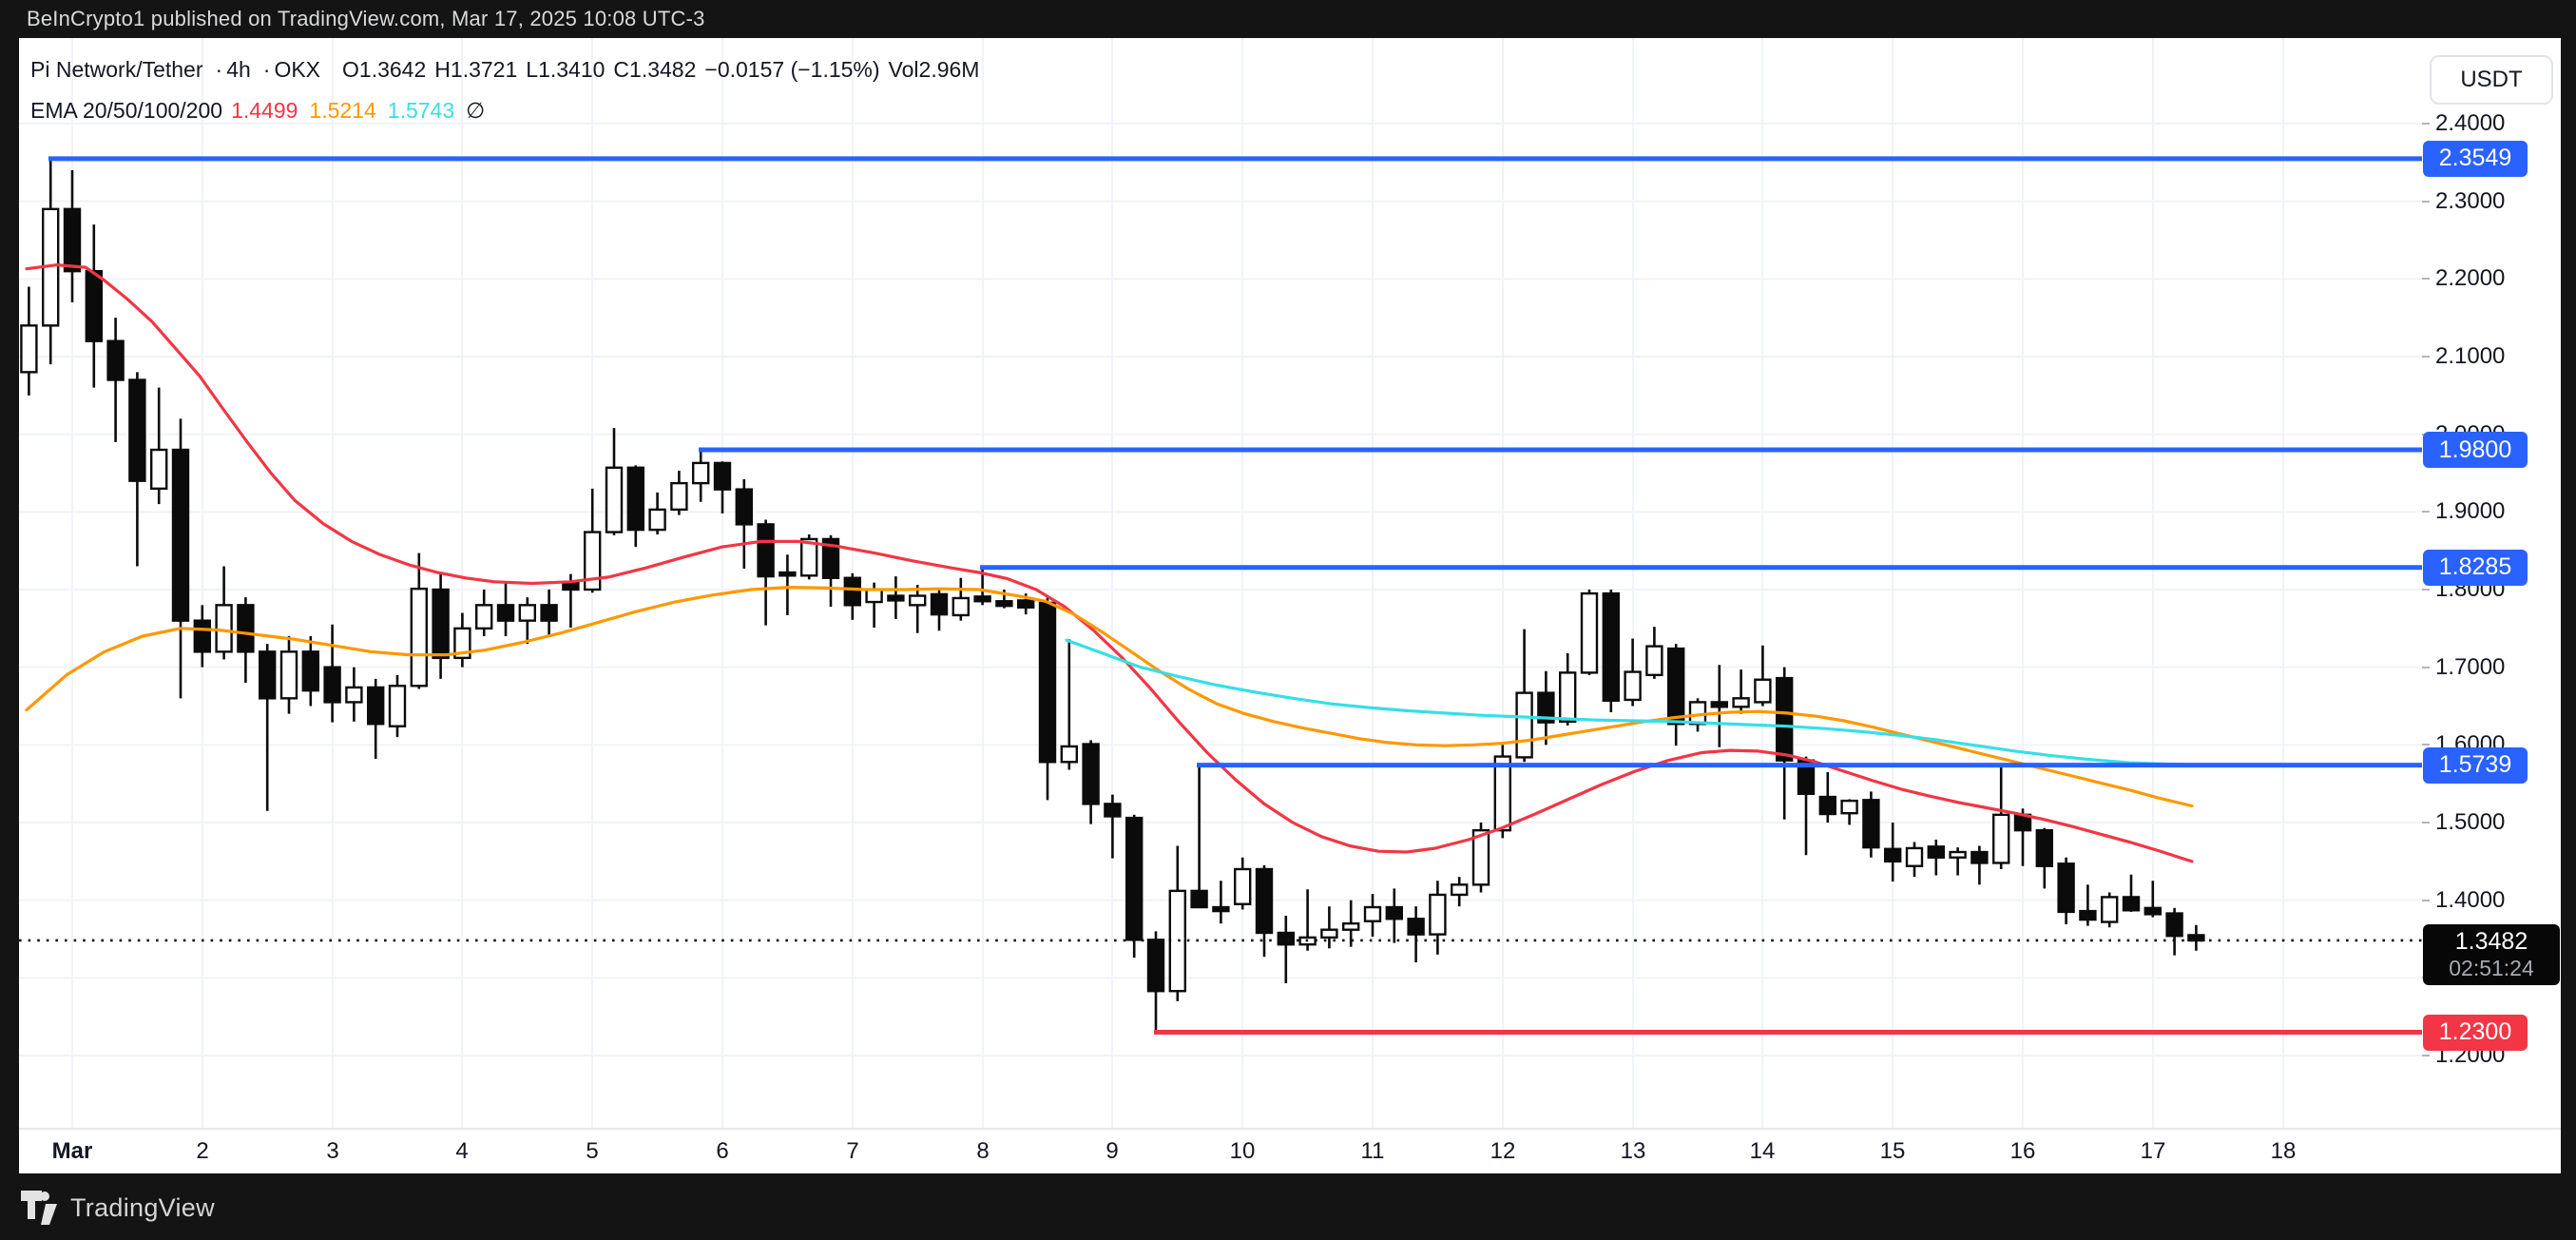 This screenshot has height=1240, width=2576. Describe the element at coordinates (2153, 1151) in the screenshot. I see `date-label-17: 17` at that location.